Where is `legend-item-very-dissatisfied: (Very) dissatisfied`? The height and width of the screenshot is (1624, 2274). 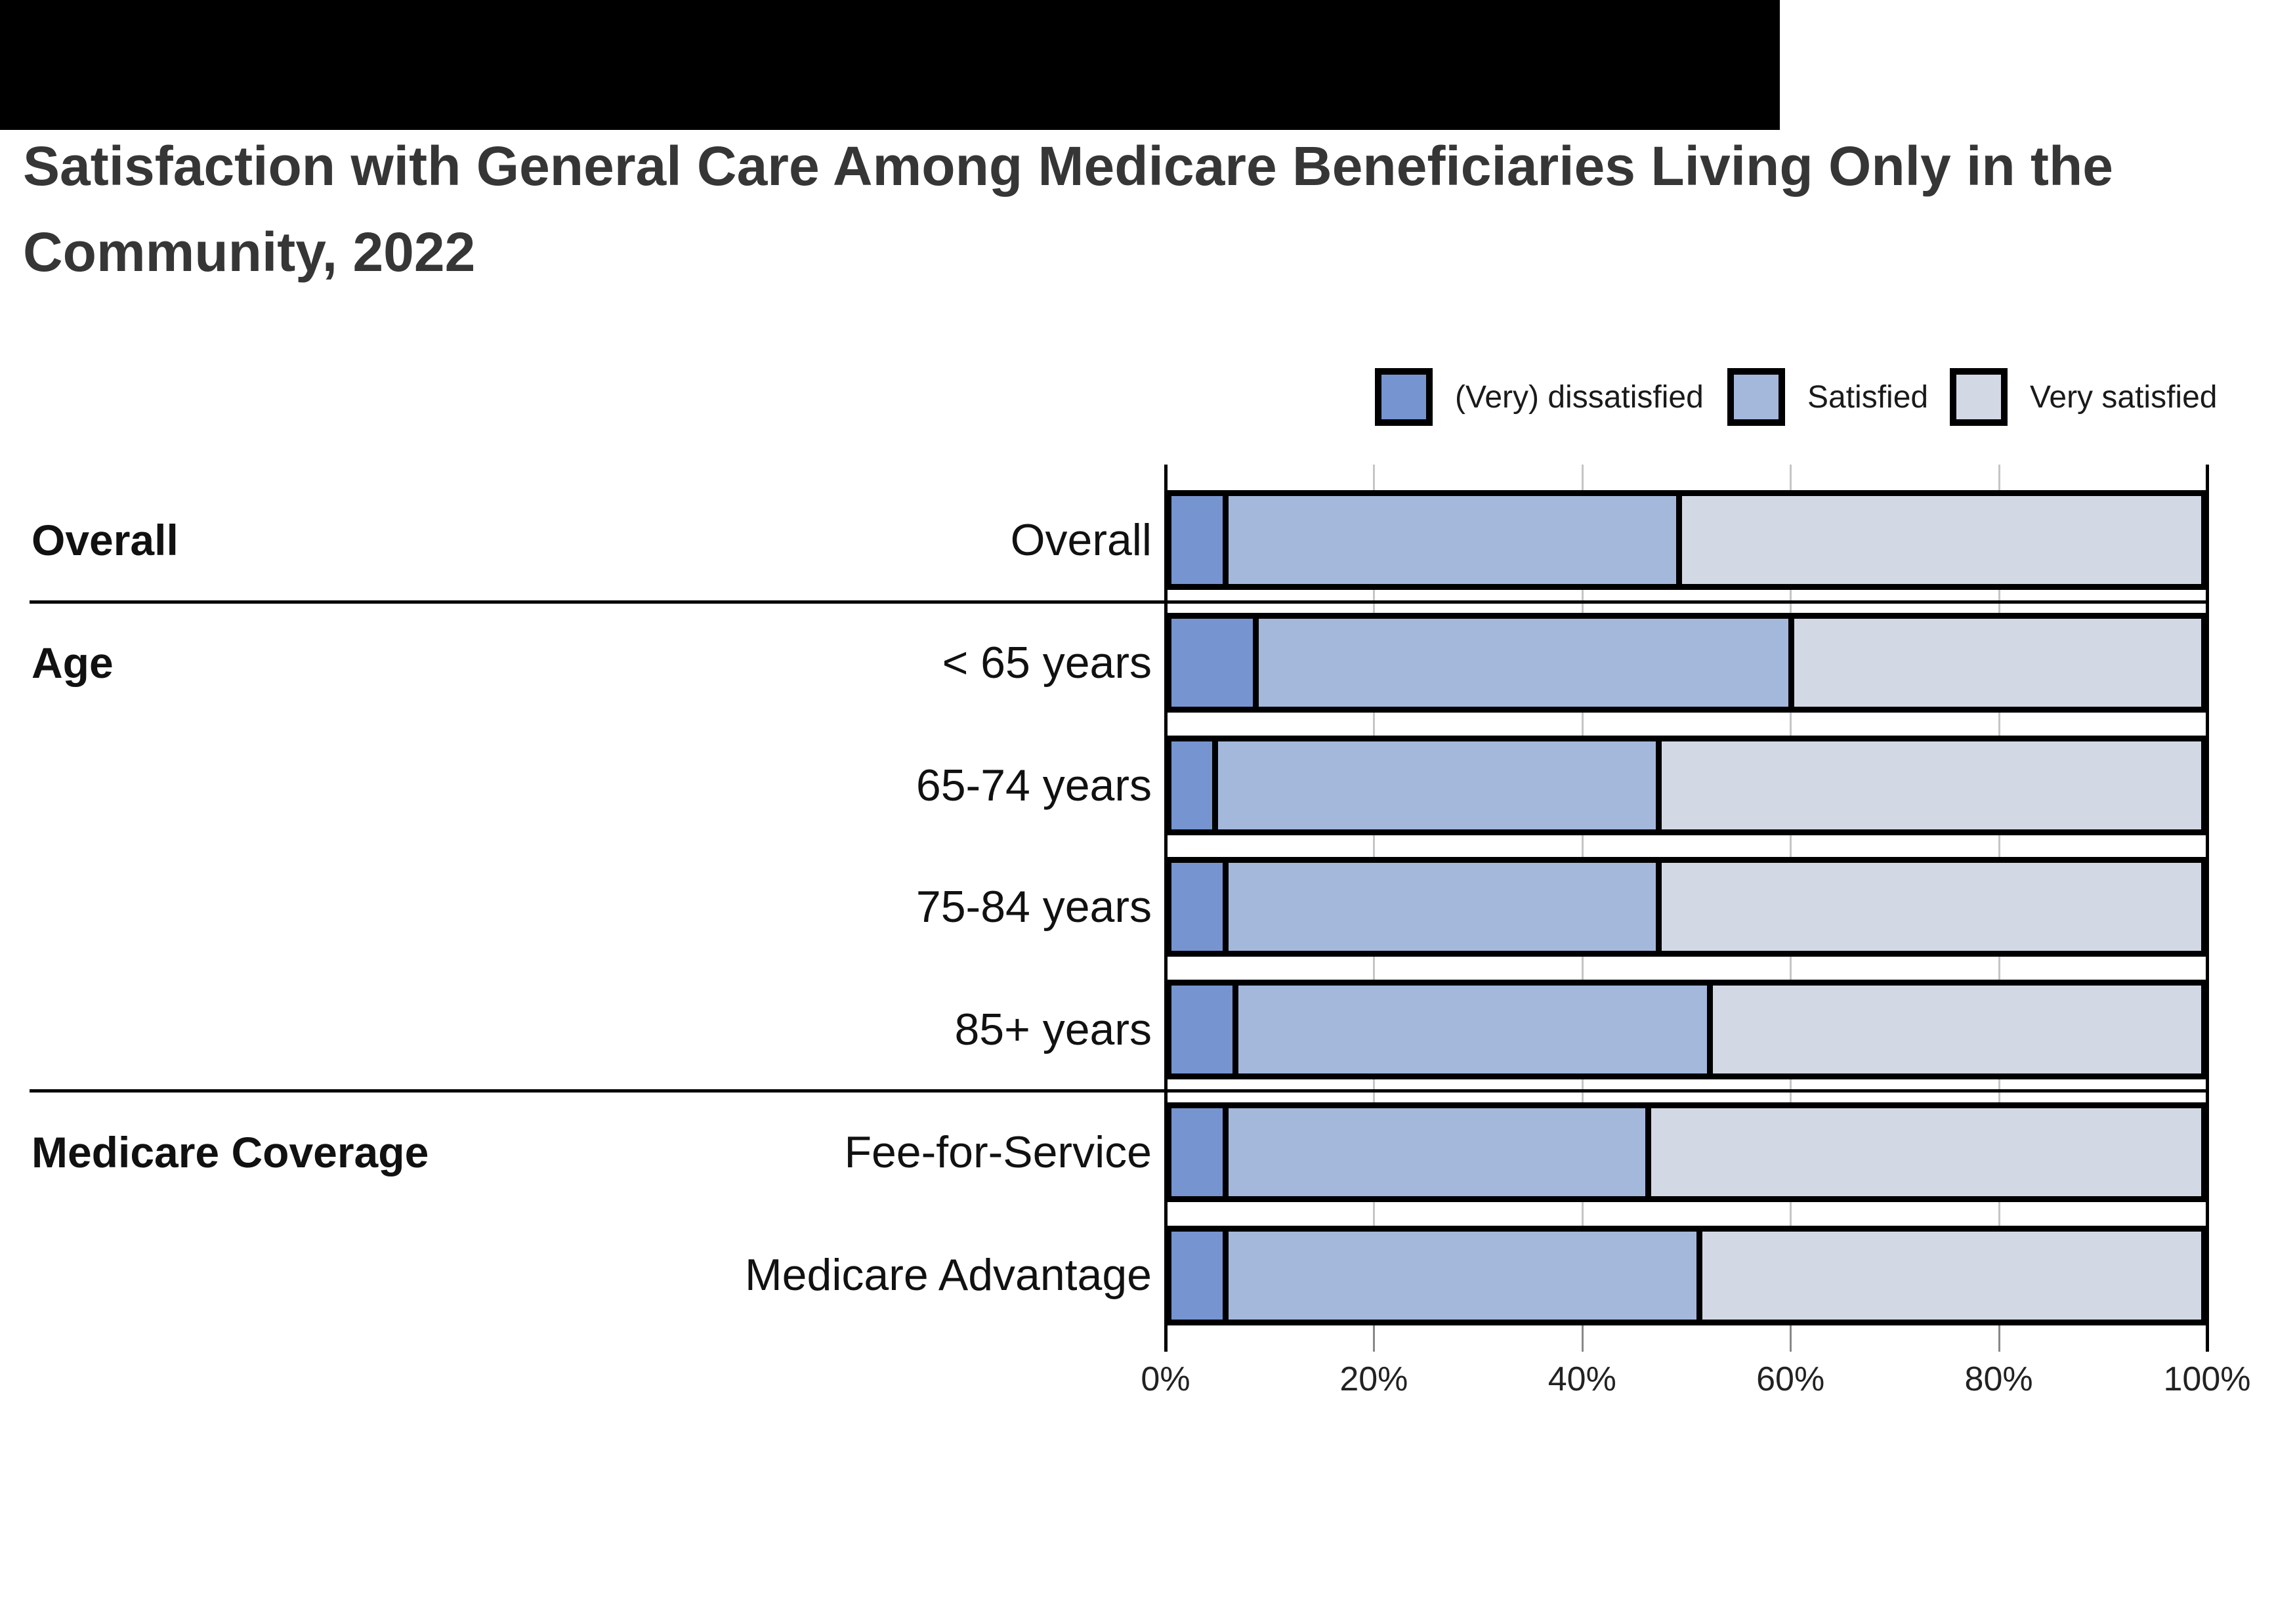
legend-item-very-dissatisfied: (Very) dissatisfied is located at coordinates (1539, 397).